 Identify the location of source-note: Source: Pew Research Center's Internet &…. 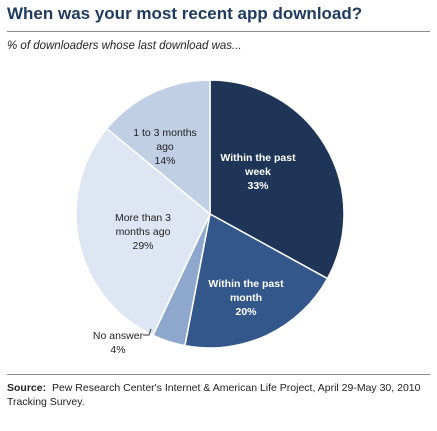
(218, 395).